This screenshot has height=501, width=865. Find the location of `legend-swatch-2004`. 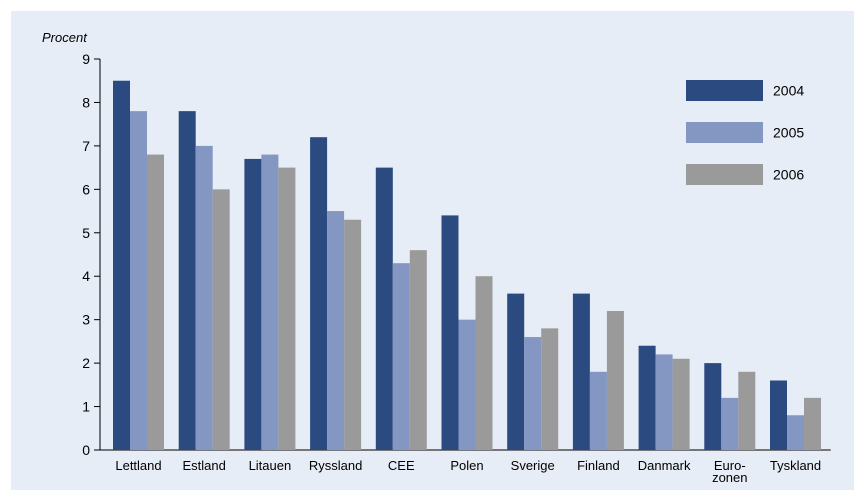

legend-swatch-2004 is located at coordinates (724, 90).